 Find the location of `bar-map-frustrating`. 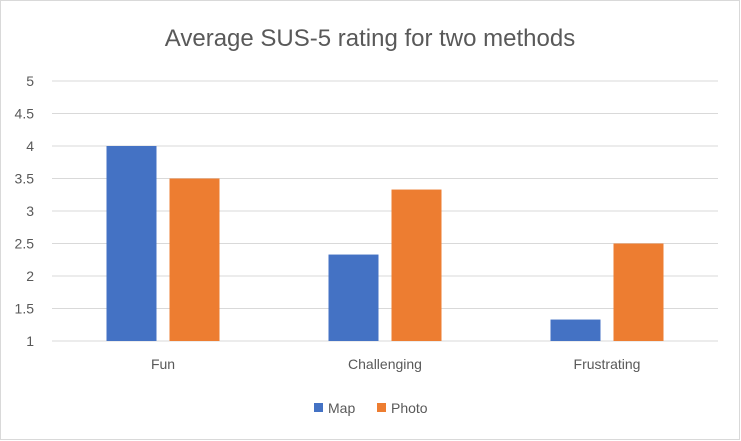

bar-map-frustrating is located at coordinates (575, 330).